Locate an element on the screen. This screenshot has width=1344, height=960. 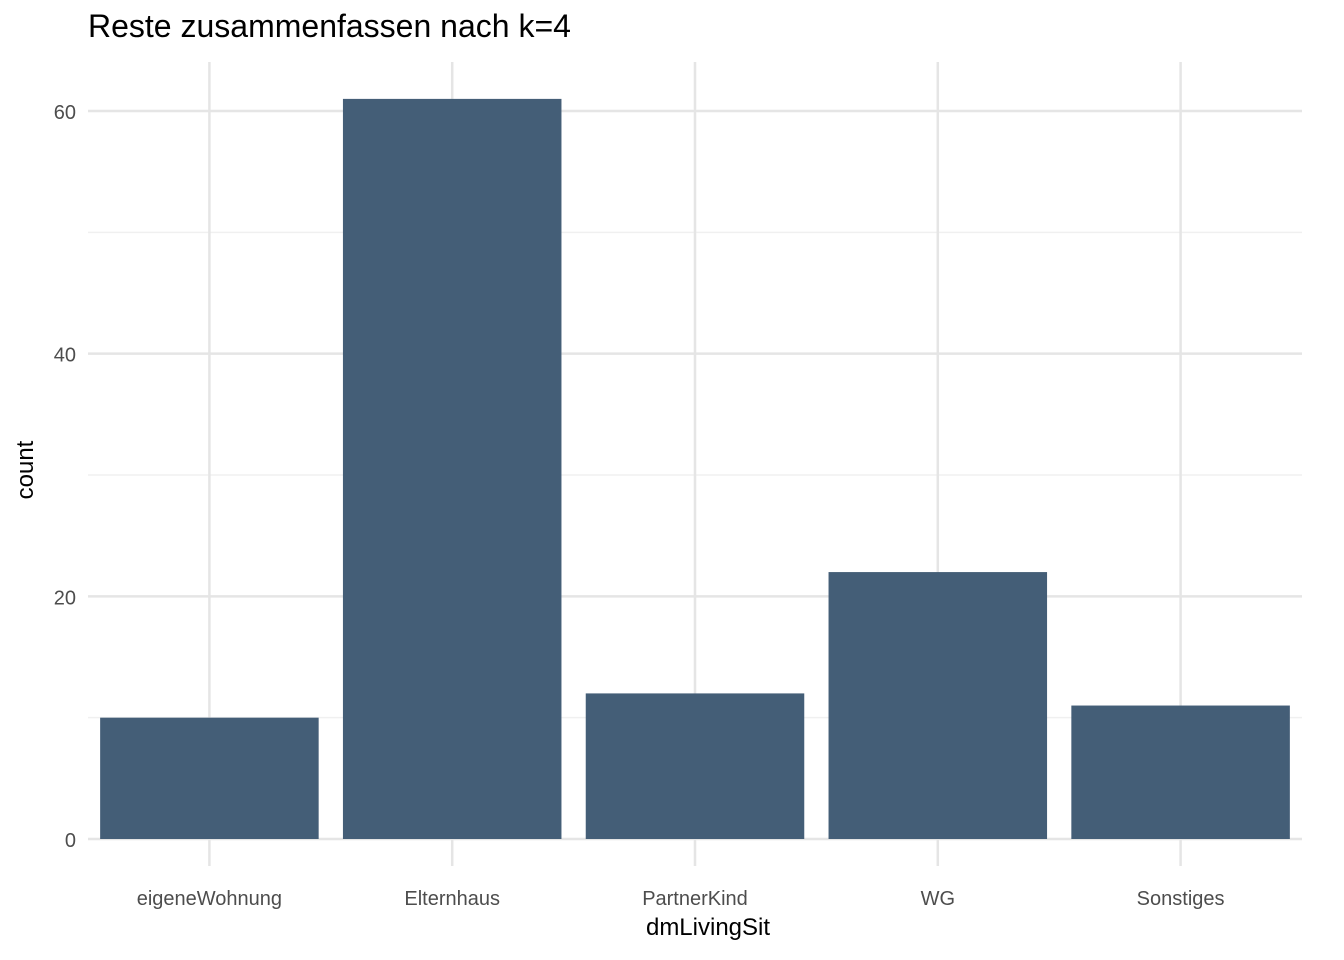
bar-Elternhaus is located at coordinates (452, 468).